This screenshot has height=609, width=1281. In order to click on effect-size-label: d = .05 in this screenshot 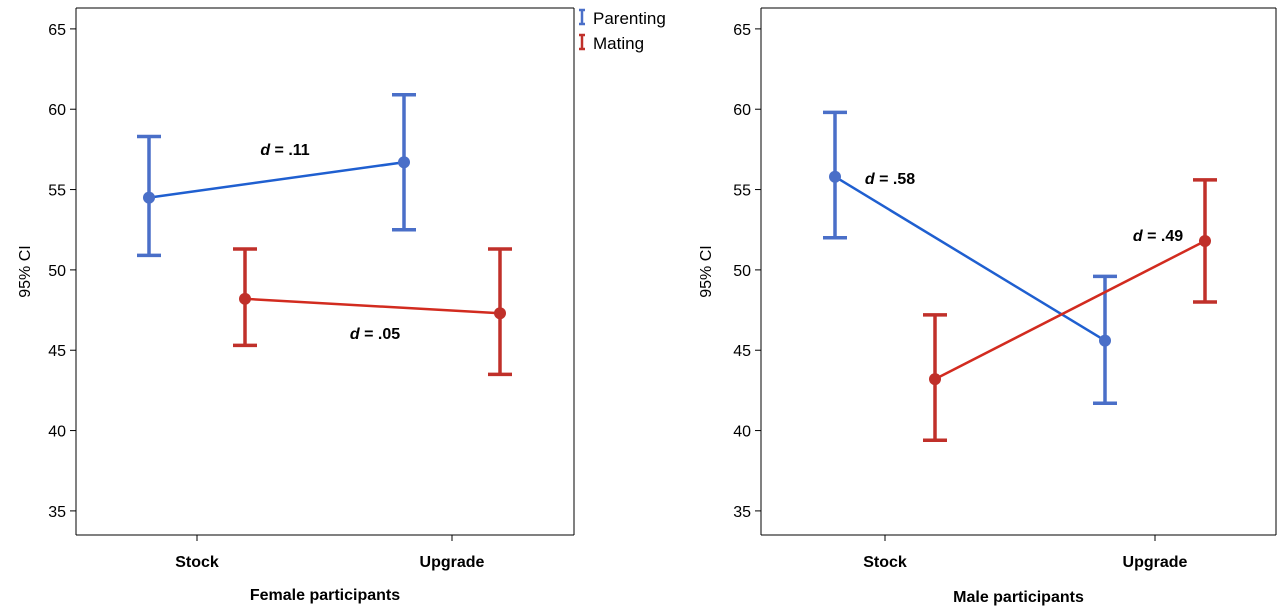, I will do `click(375, 334)`.